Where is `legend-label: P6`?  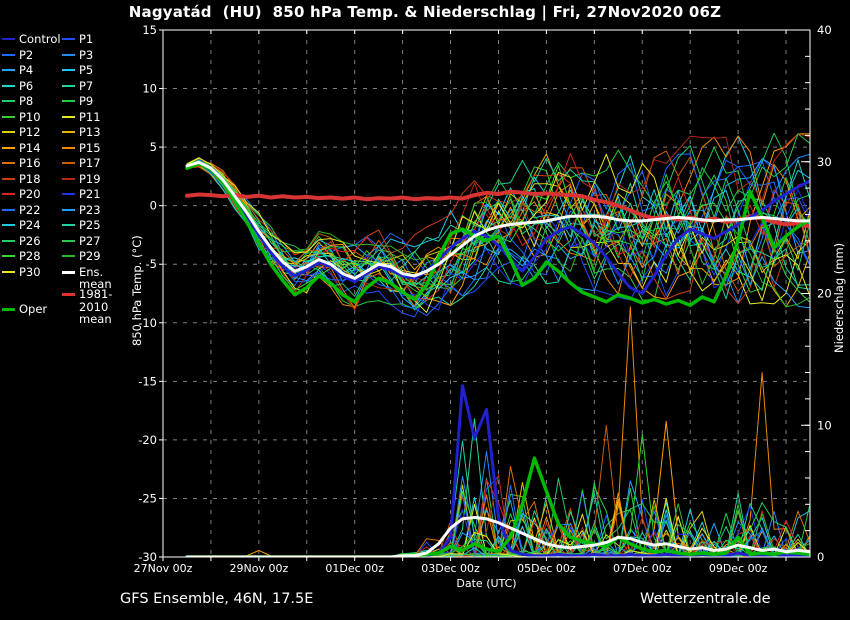 legend-label: P6 is located at coordinates (26, 85).